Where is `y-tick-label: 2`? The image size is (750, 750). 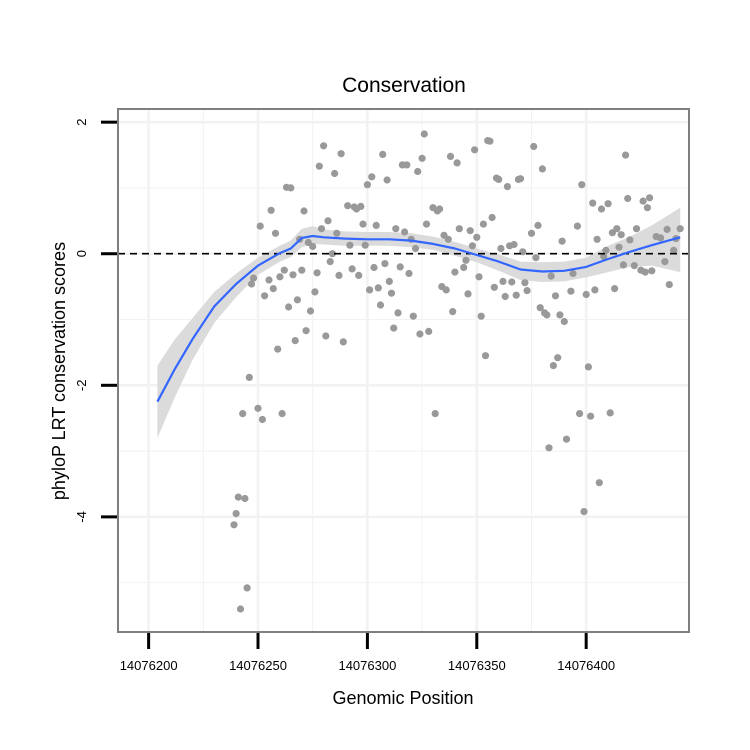
y-tick-label: 2 is located at coordinates (81, 122).